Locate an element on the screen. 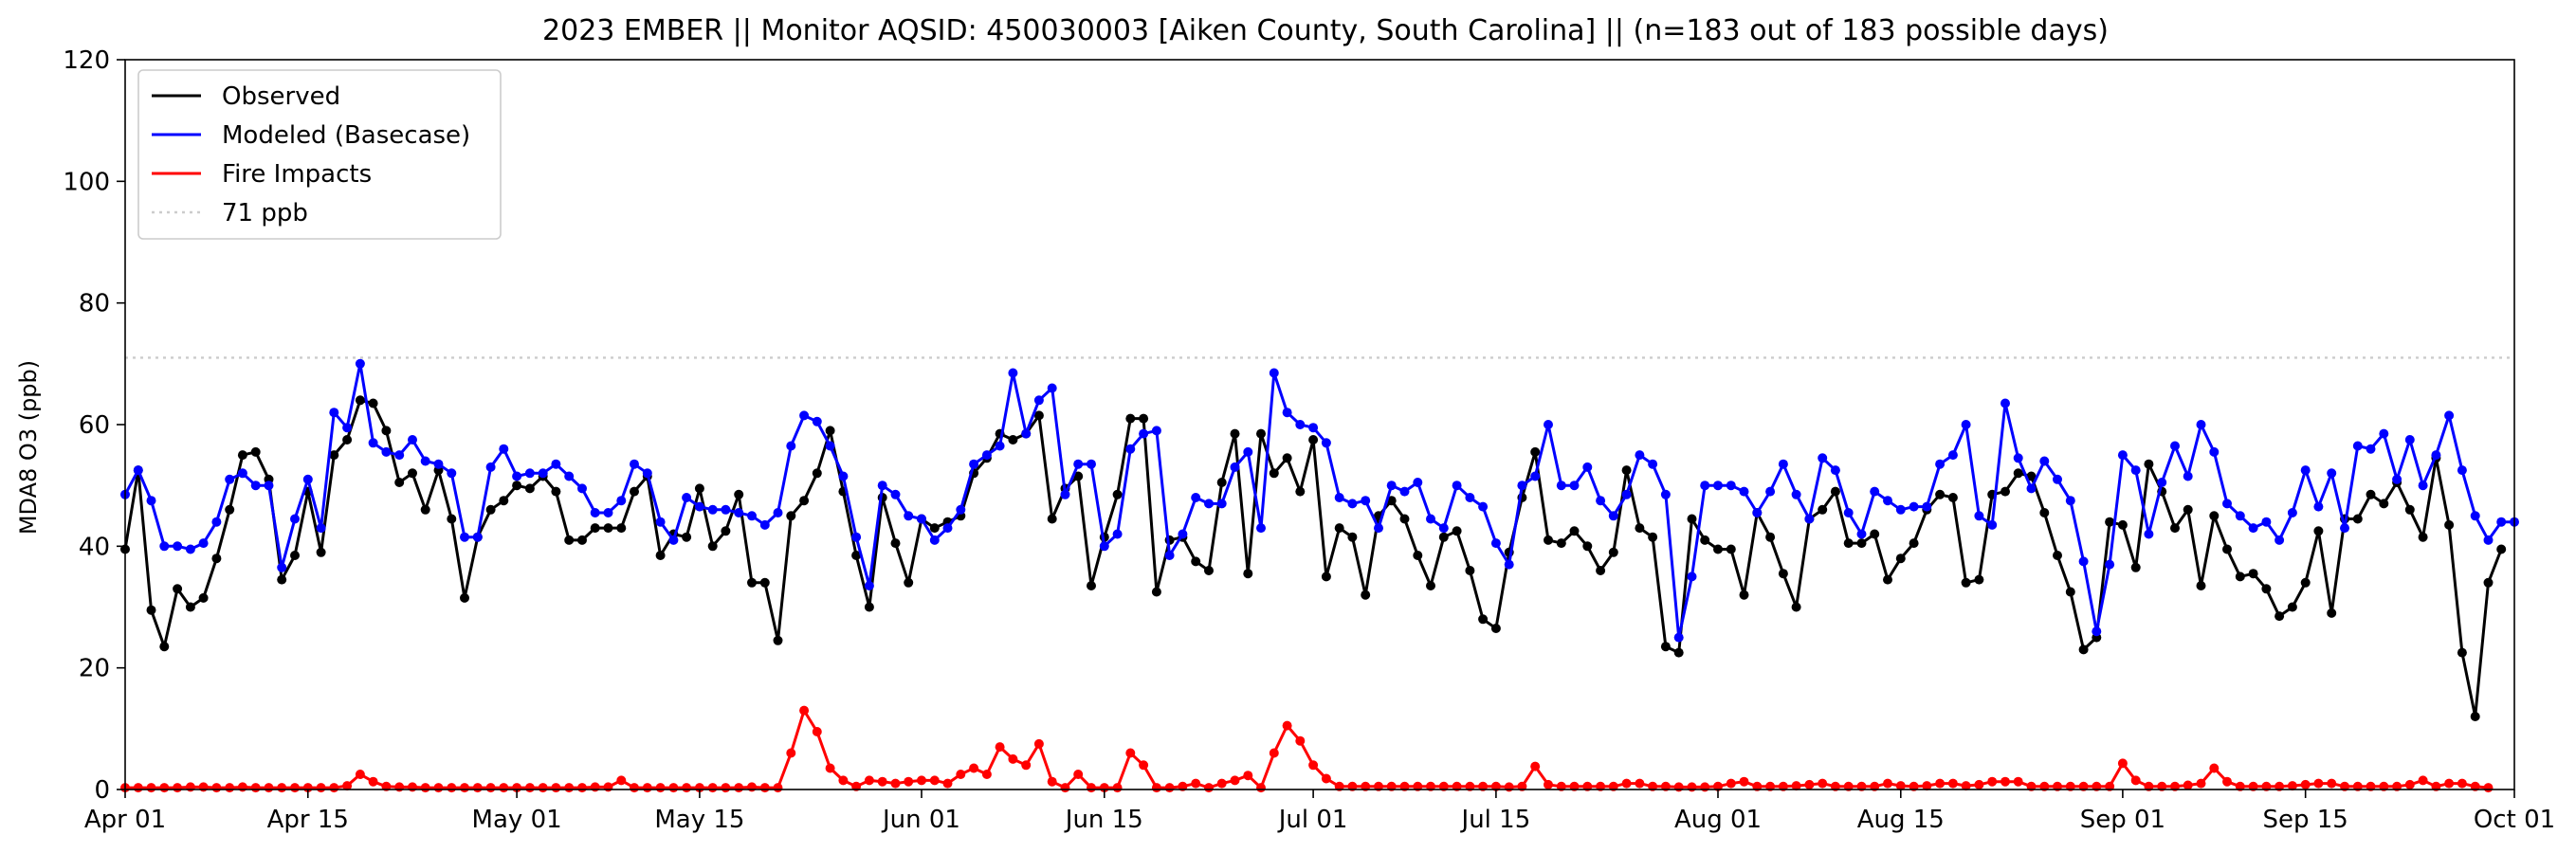 The image size is (2576, 853). x-tick-label: Aug 15 is located at coordinates (1901, 820).